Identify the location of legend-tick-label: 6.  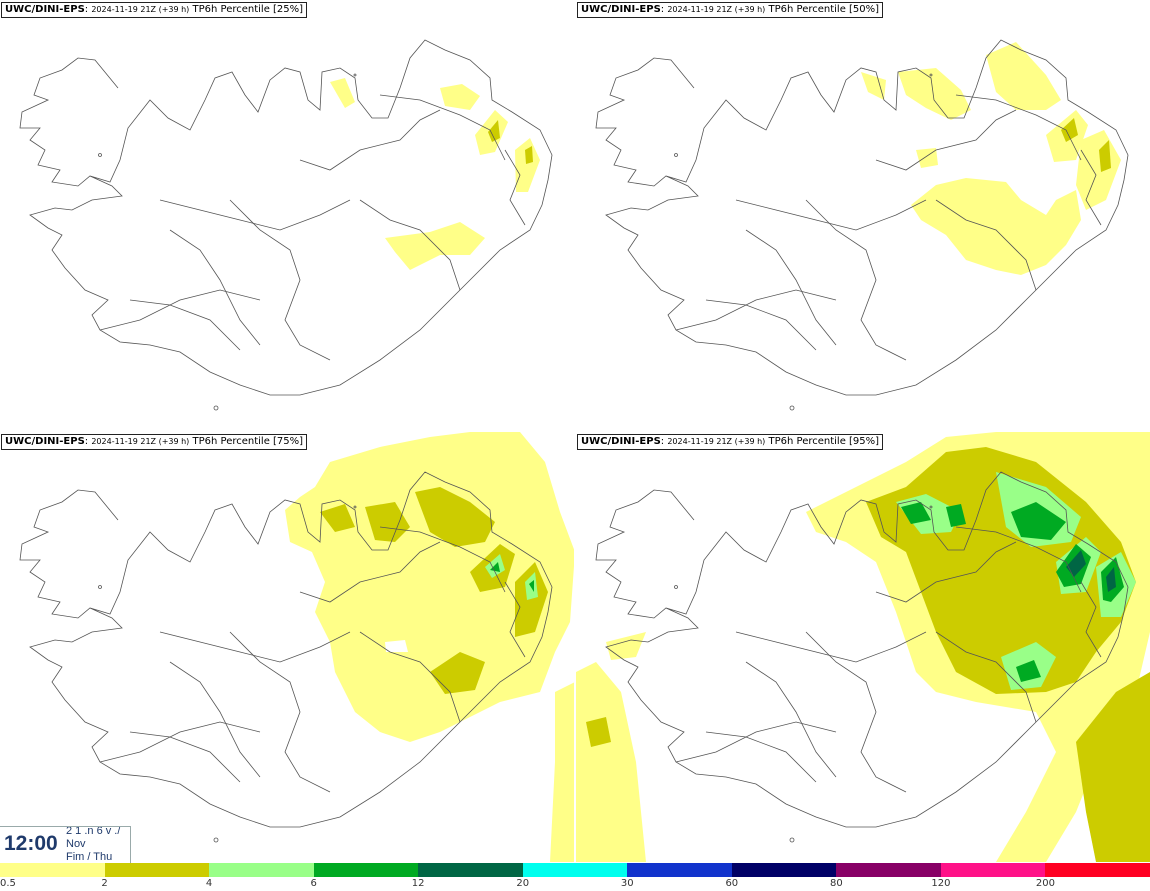
(313, 883).